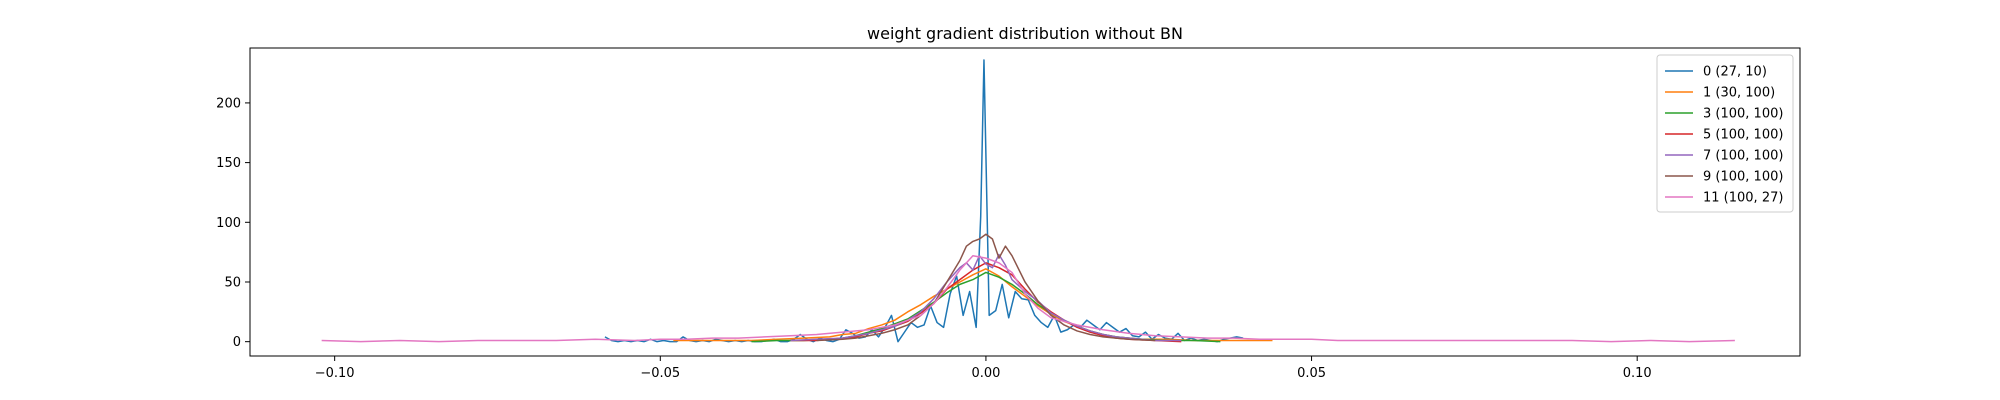 The height and width of the screenshot is (400, 2000). What do you see at coordinates (1735, 72) in the screenshot?
I see `legend-entry: 0 (27, 10)` at bounding box center [1735, 72].